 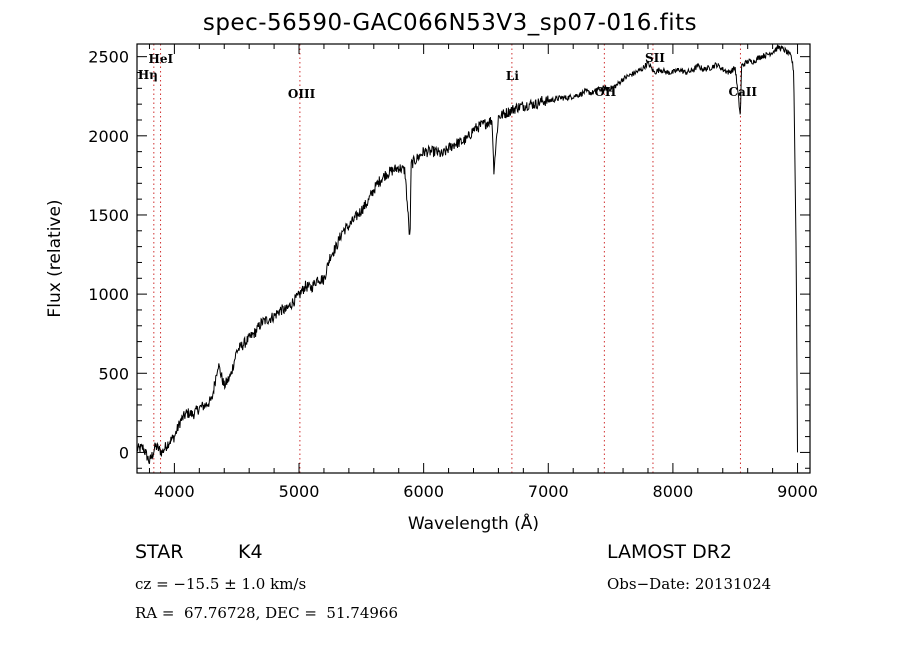 What do you see at coordinates (548, 491) in the screenshot?
I see `x-tick-label: 7000` at bounding box center [548, 491].